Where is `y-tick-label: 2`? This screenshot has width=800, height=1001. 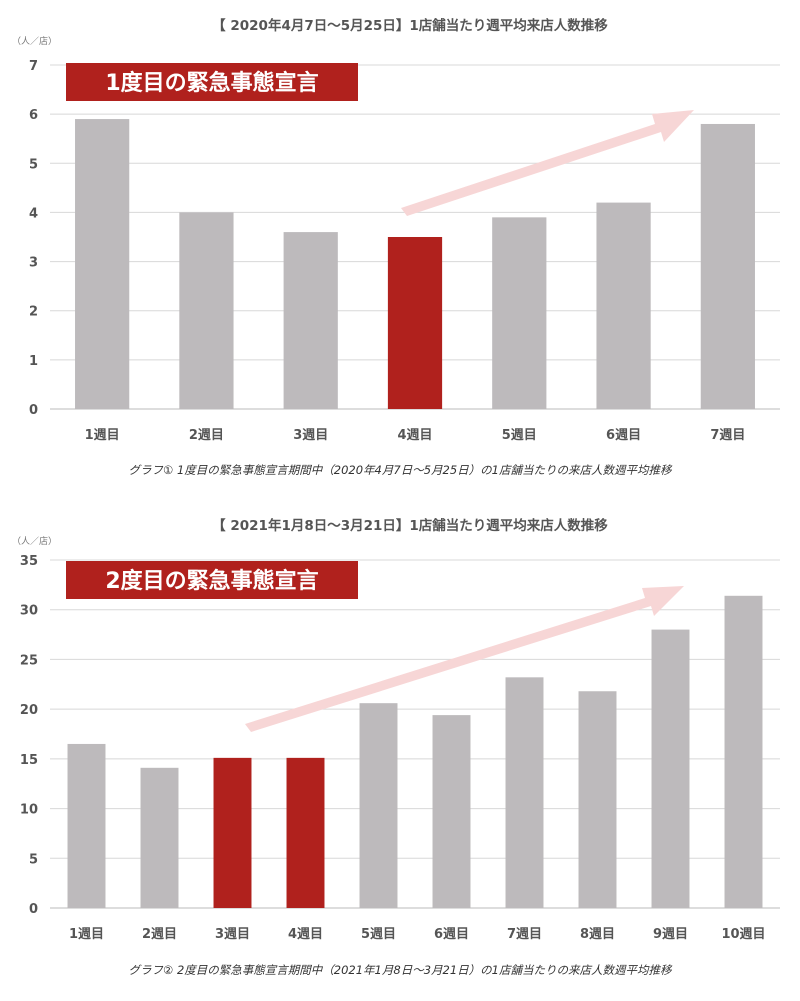 y-tick-label: 2 is located at coordinates (33, 312).